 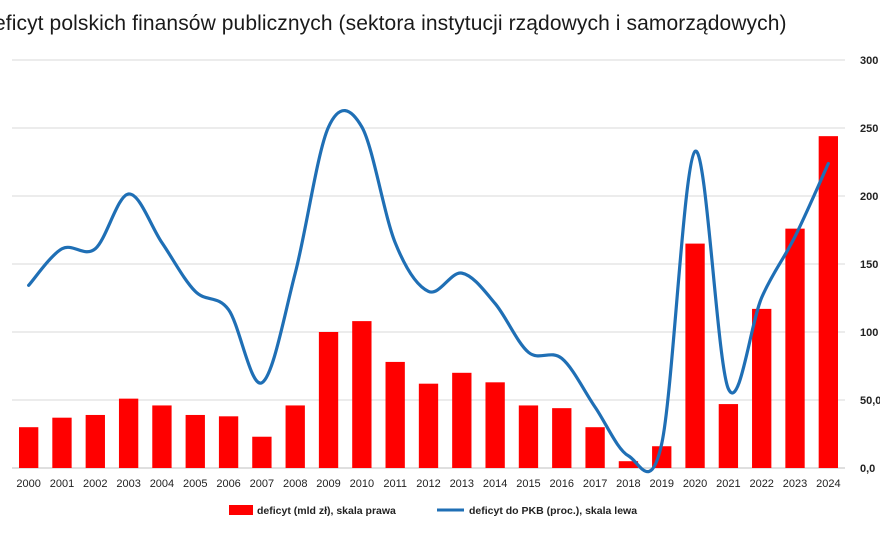 What do you see at coordinates (326, 511) in the screenshot?
I see `legend-bar-label: deficyt (mld zł), skala prawa` at bounding box center [326, 511].